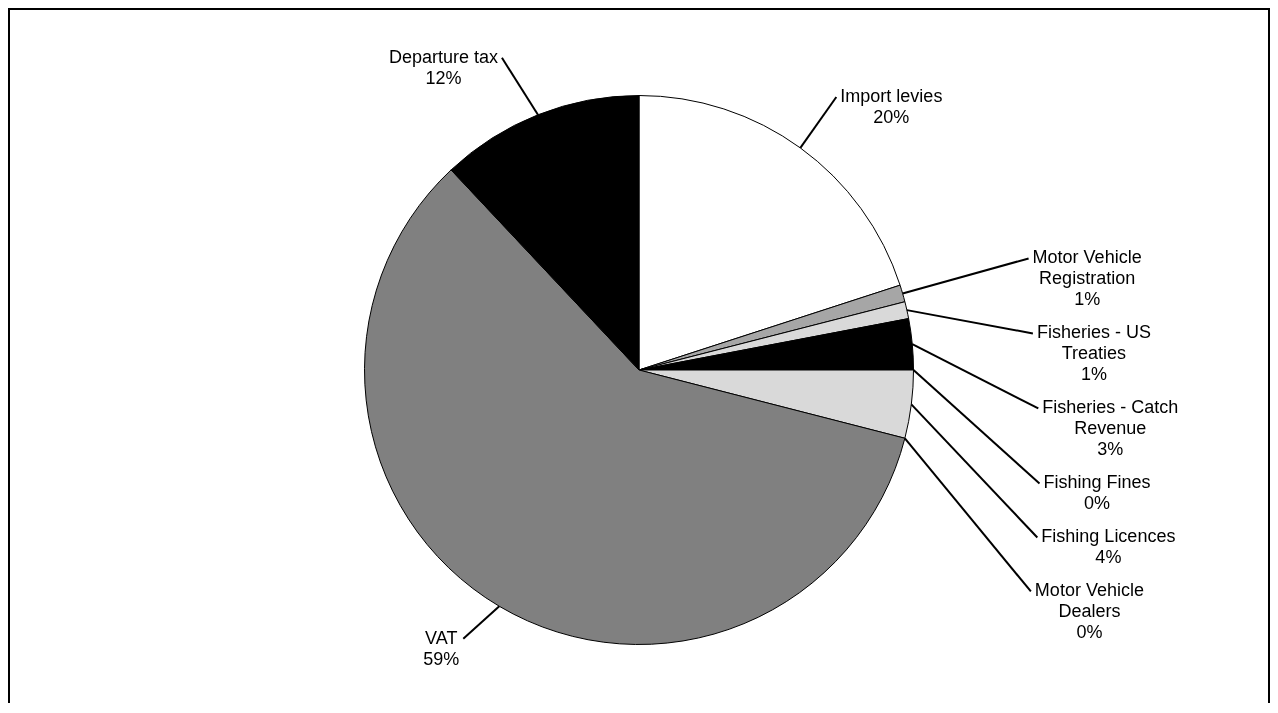 Image resolution: width=1278 pixels, height=713 pixels. I want to click on data-label: 3%, so click(1110, 449).